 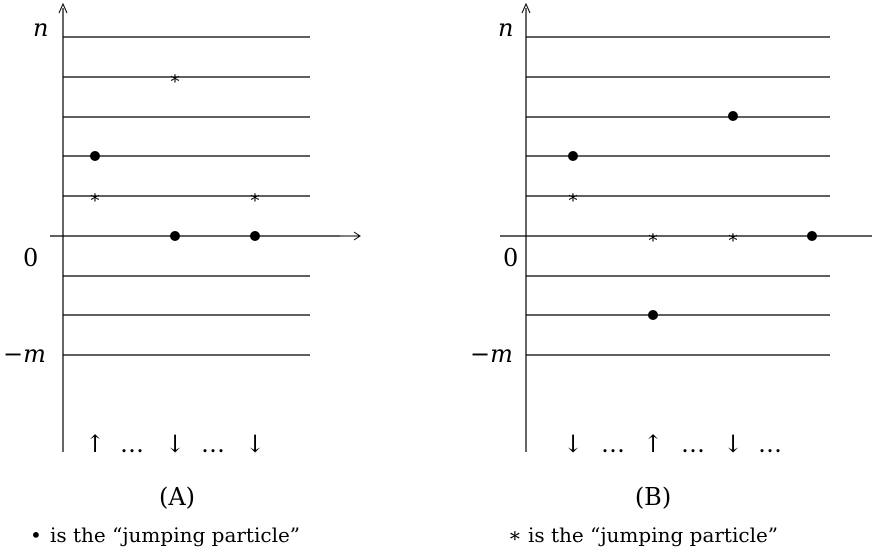 What do you see at coordinates (653, 497) in the screenshot?
I see `panel-b-caption: (B)` at bounding box center [653, 497].